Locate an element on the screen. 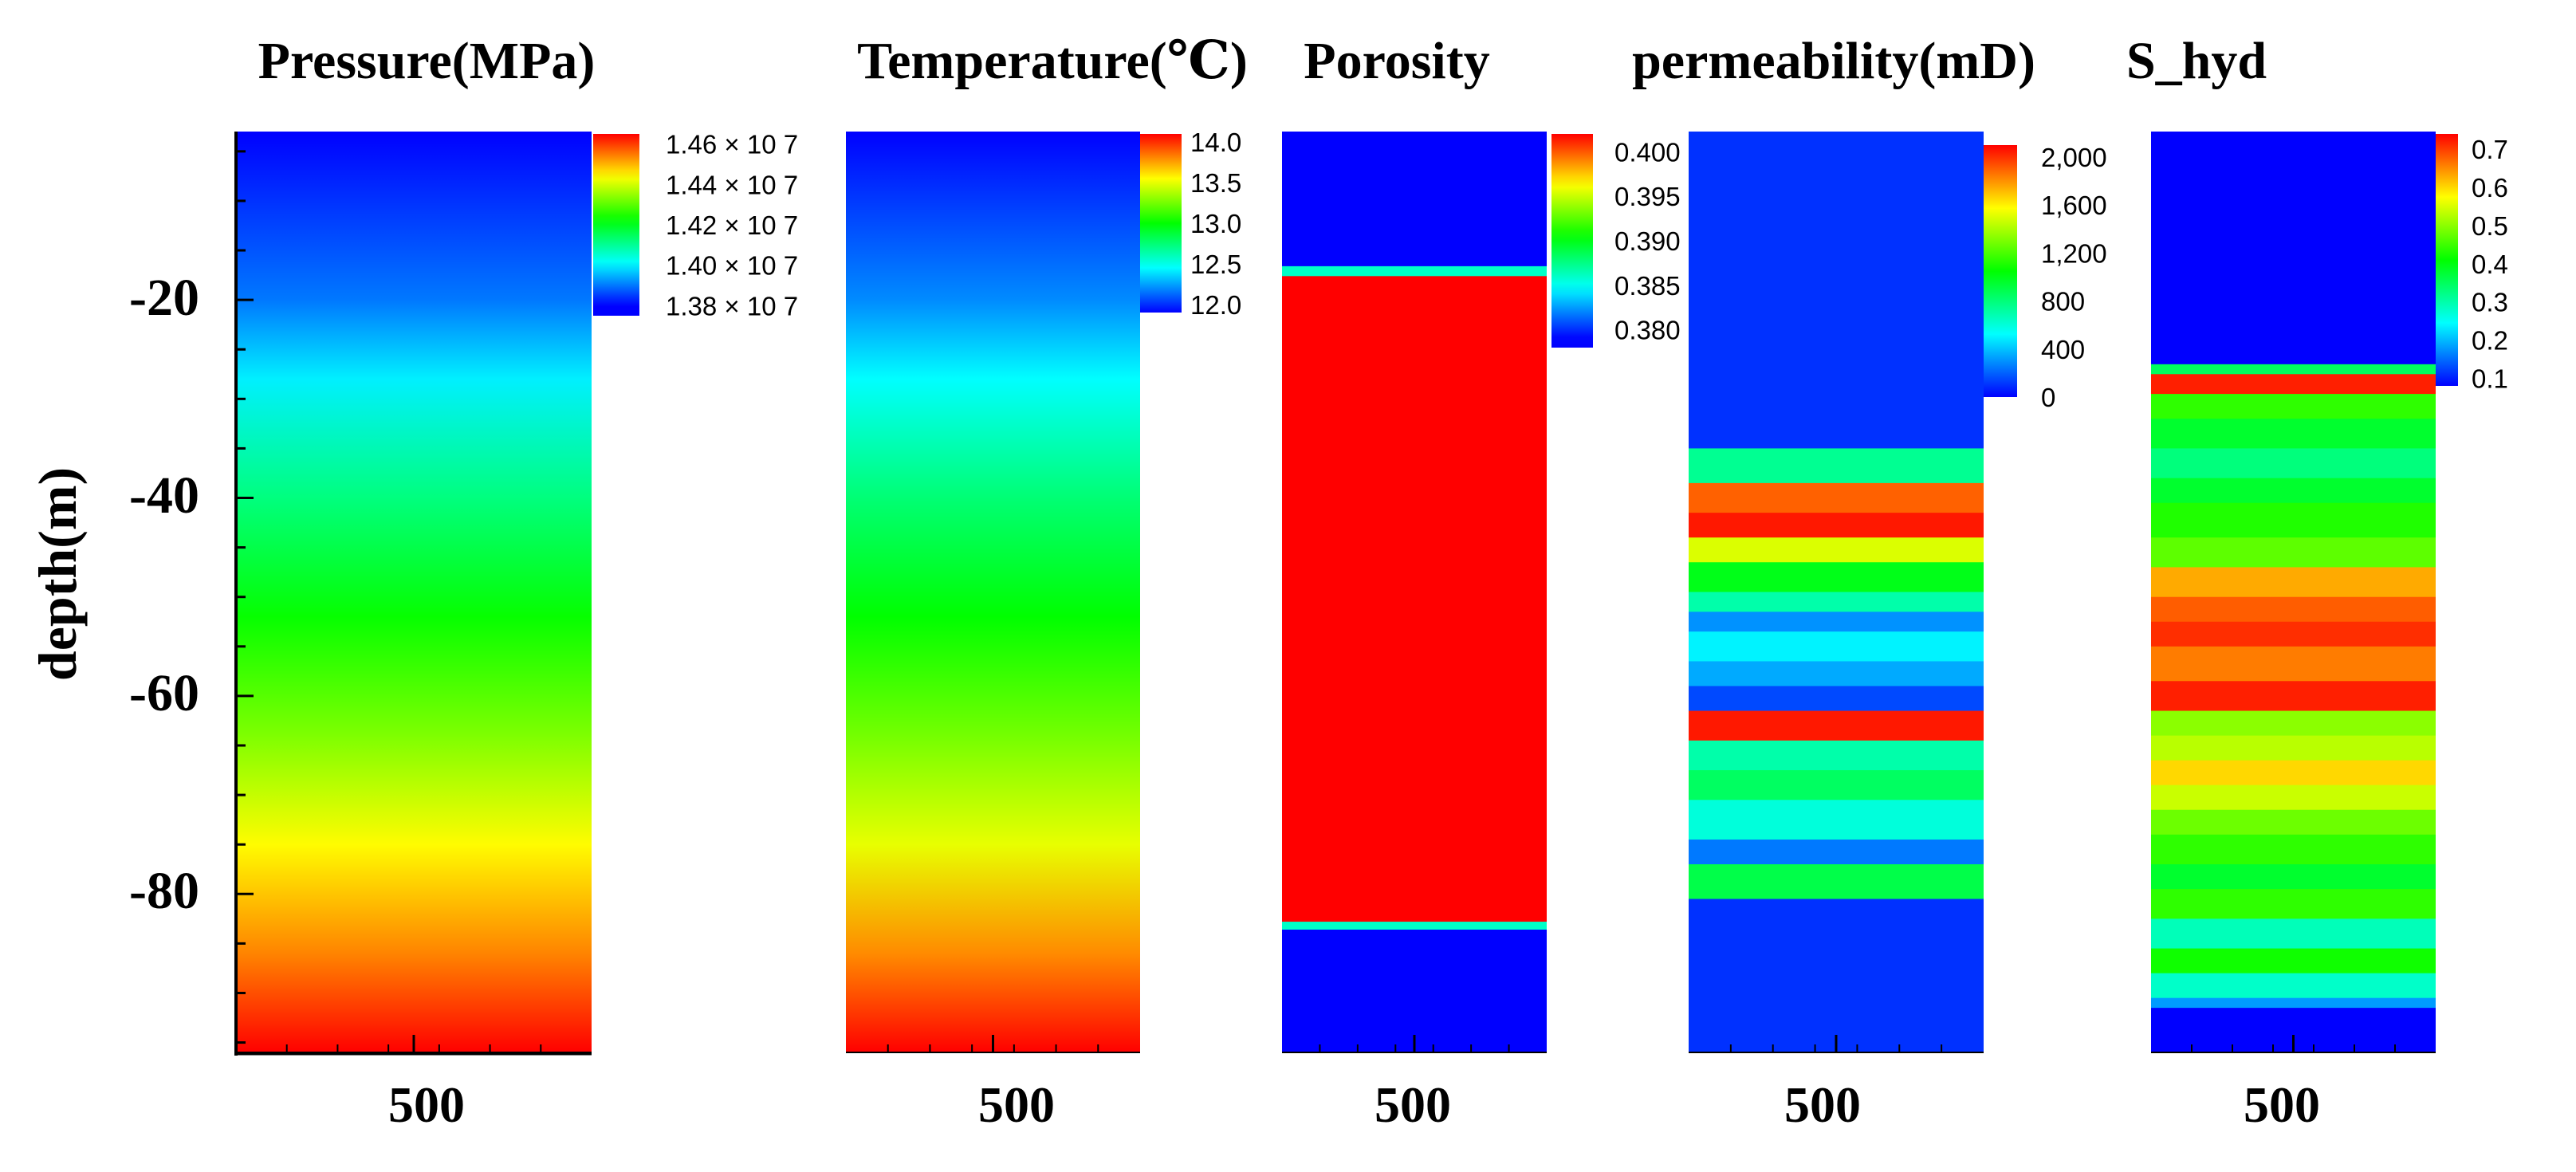 The image size is (2576, 1172). panel-title-temperature: Temperature(℃) is located at coordinates (1052, 61).